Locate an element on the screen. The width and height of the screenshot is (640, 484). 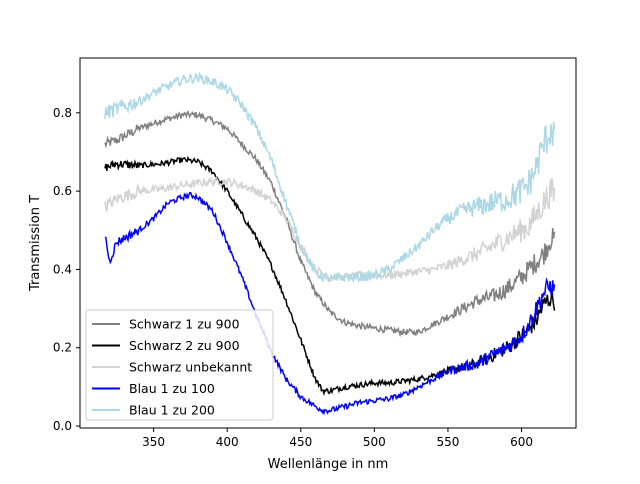
x-axis-label: Wellenlänge in nm is located at coordinates (328, 464).